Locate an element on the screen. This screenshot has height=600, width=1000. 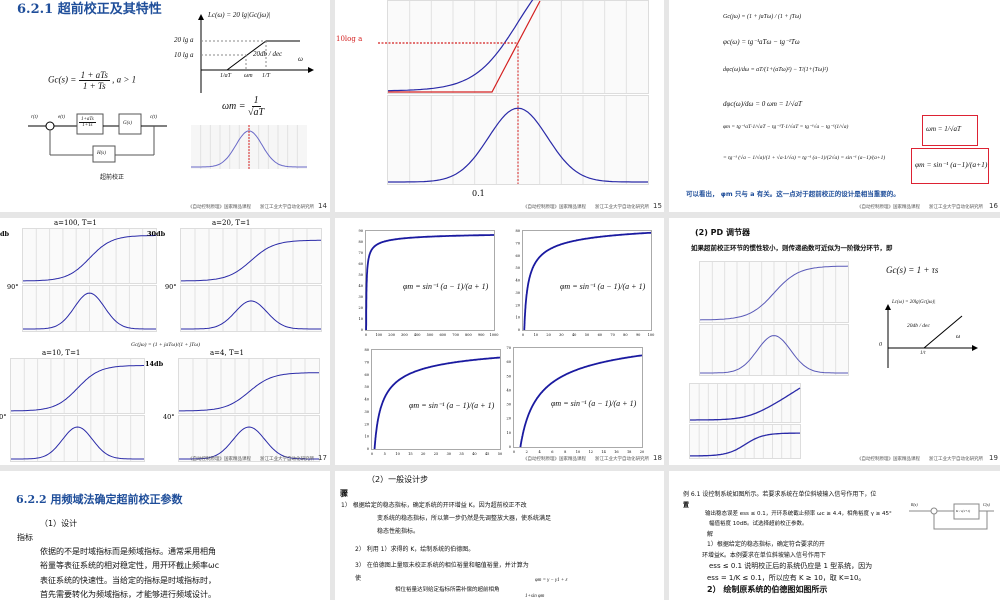
lc-axis-label: Lc(ω) = 20lg|Gc(jω)| is located at coordinates (914, 302).